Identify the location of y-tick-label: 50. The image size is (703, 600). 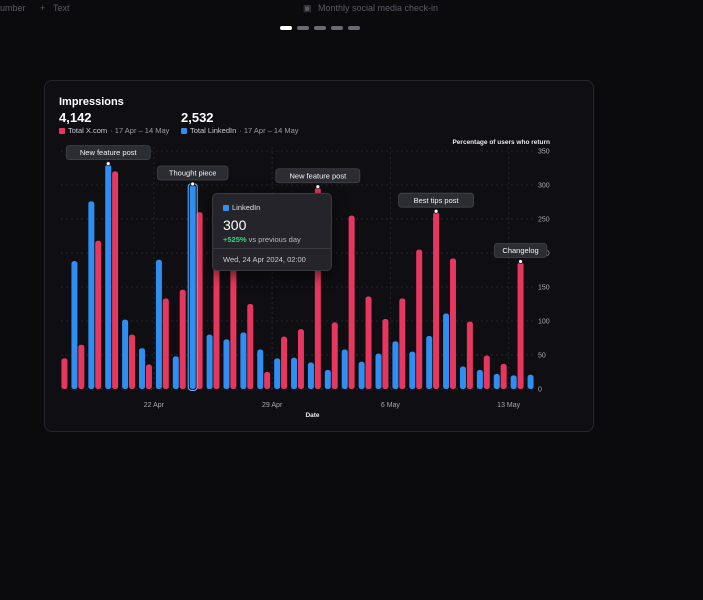
(542, 356).